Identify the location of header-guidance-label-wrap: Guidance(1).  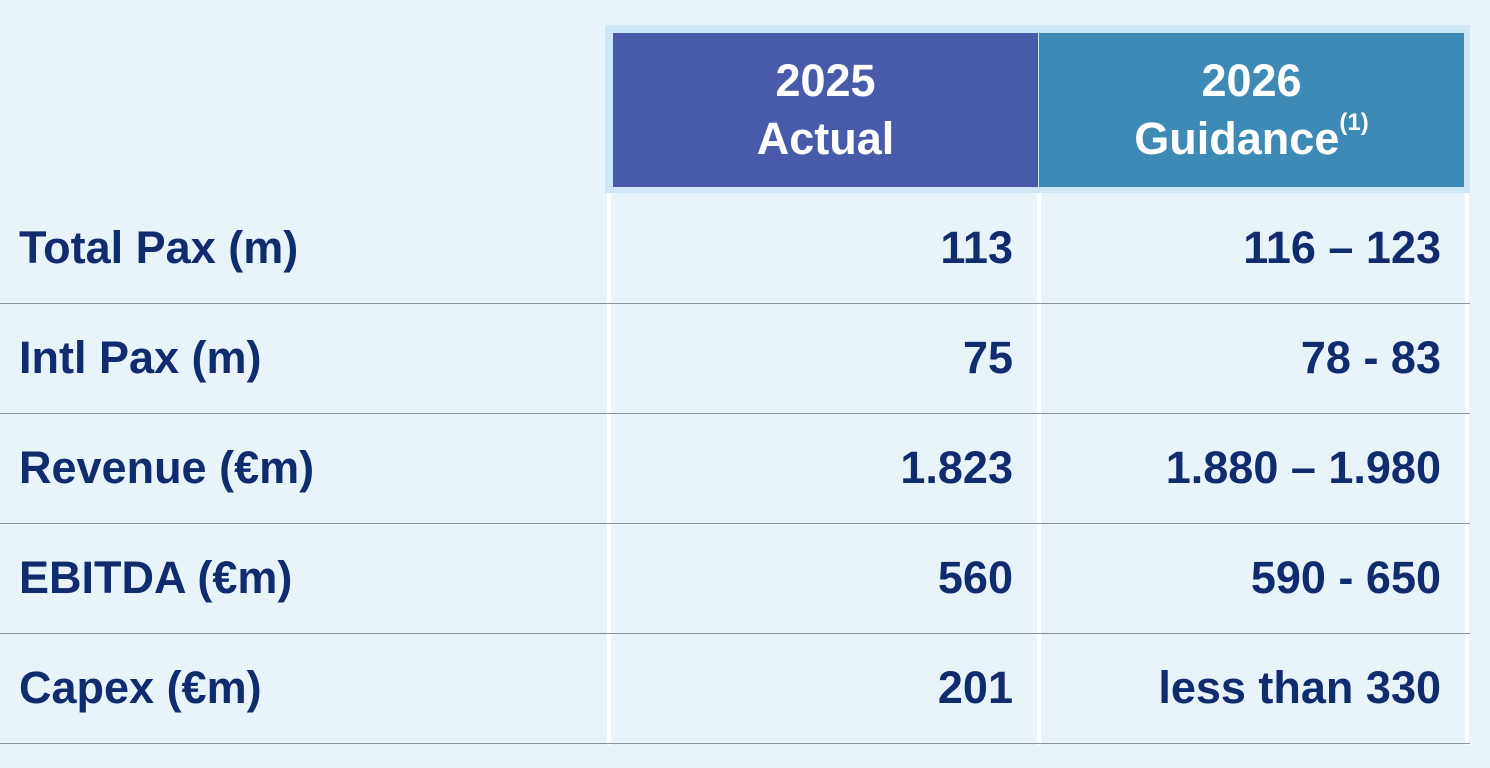
(1251, 139).